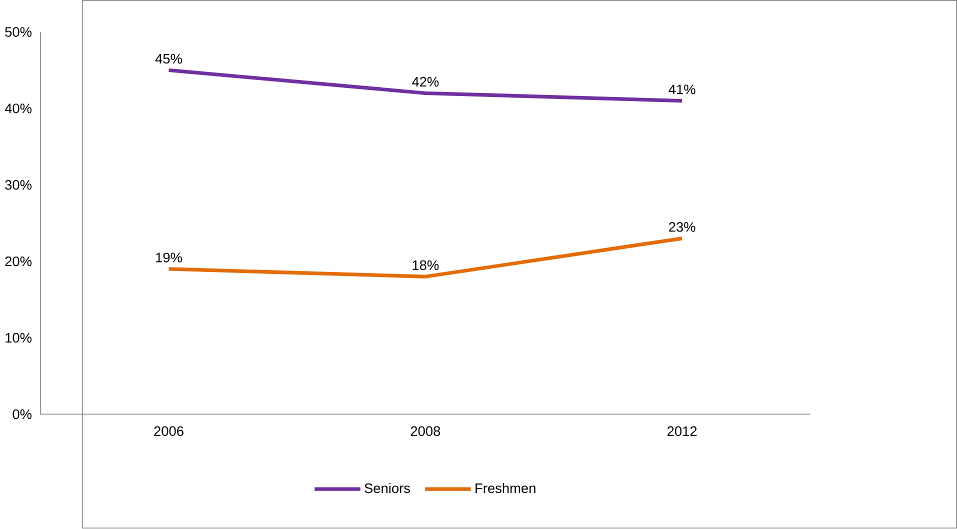  I want to click on legend-label: Seniors, so click(387, 488).